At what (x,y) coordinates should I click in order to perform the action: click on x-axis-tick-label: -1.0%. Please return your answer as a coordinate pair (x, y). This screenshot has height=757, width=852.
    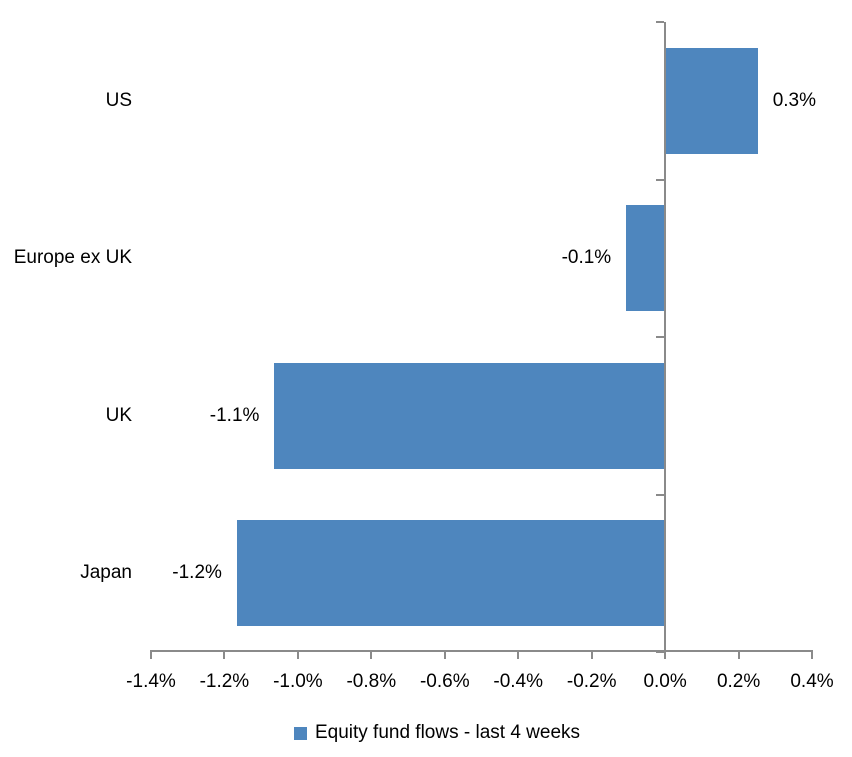
    Looking at the image, I should click on (298, 681).